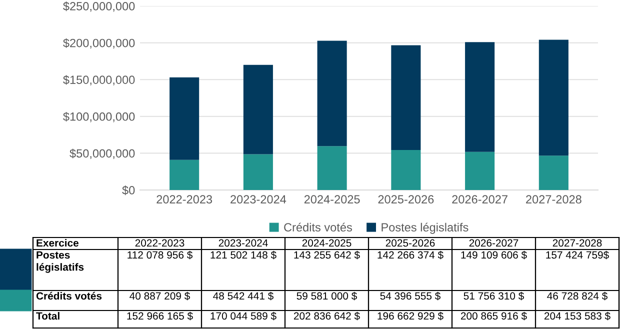  Describe the element at coordinates (411, 255) in the screenshot. I see `data-label: 142 266 374 $` at that location.